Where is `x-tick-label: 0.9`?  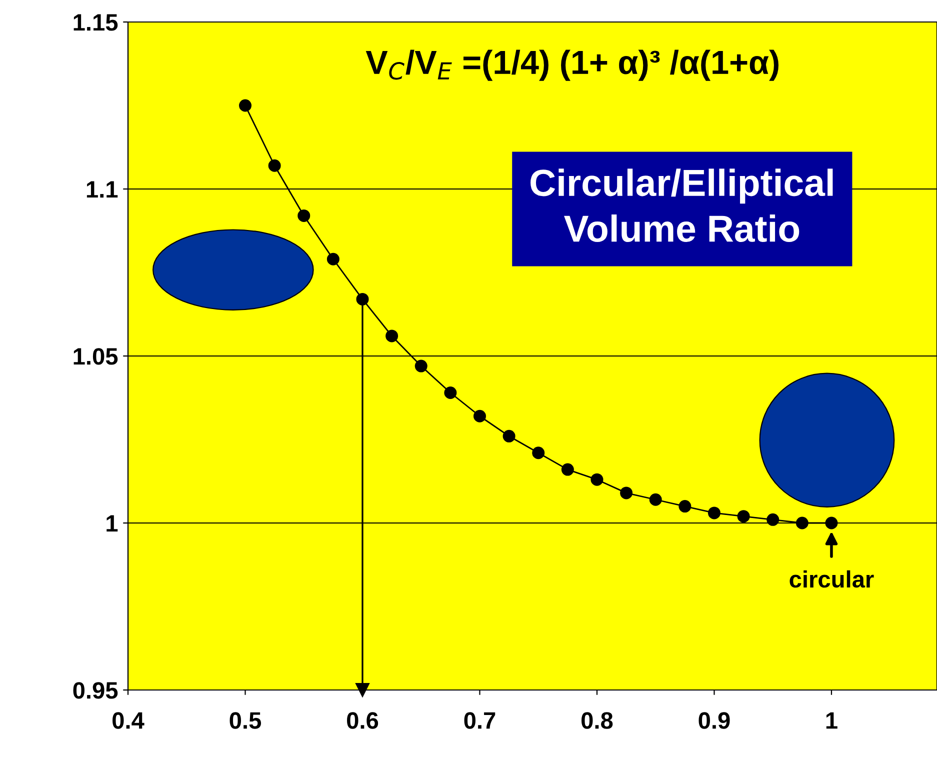
x-tick-label: 0.9 is located at coordinates (714, 720).